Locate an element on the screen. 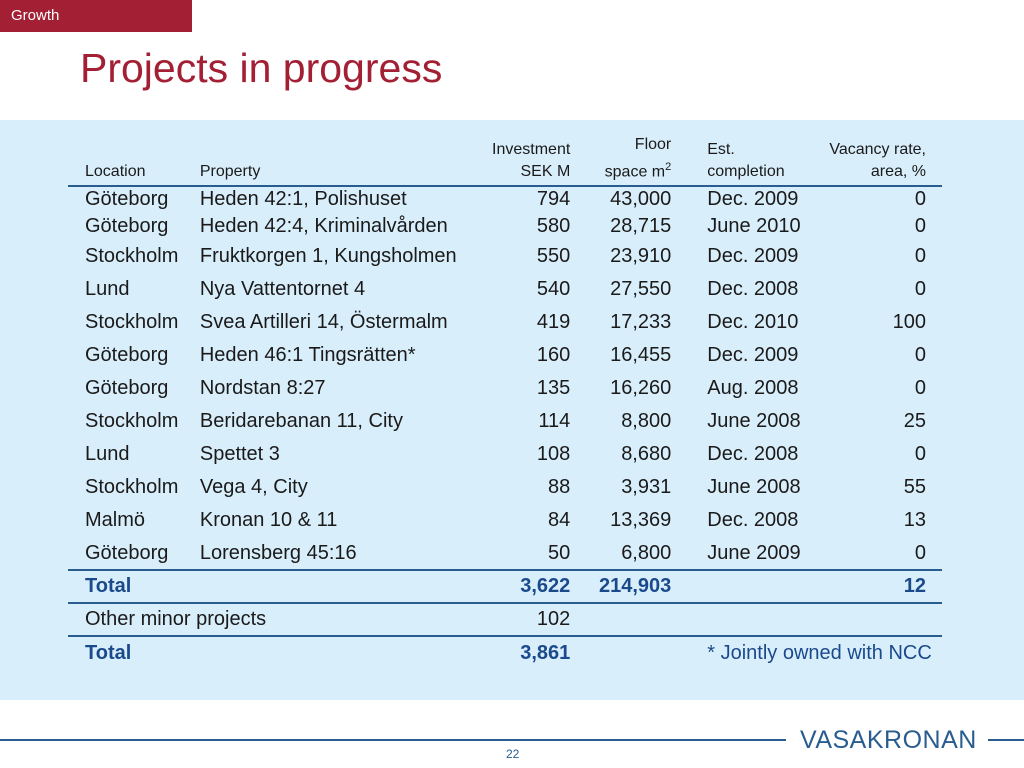 This screenshot has width=1024, height=768. cell-vacancy: 55 is located at coordinates (914, 487).